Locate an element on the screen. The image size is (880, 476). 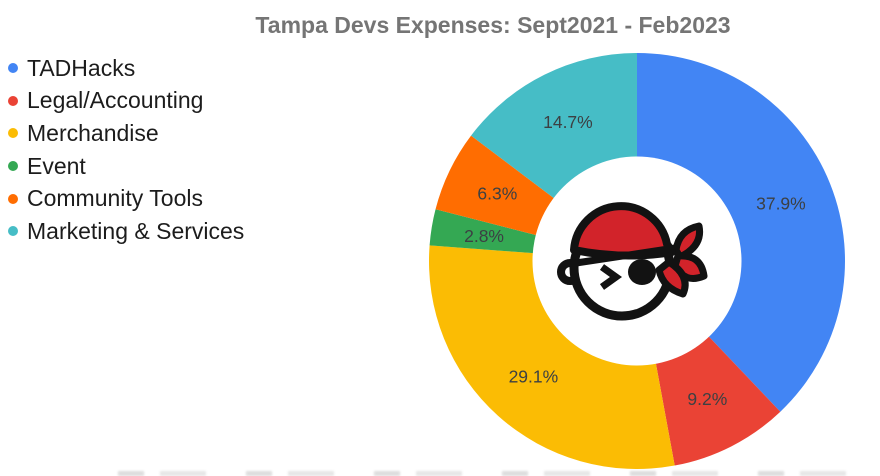
legend-item-marketing-services: Marketing & Services is located at coordinates (126, 231).